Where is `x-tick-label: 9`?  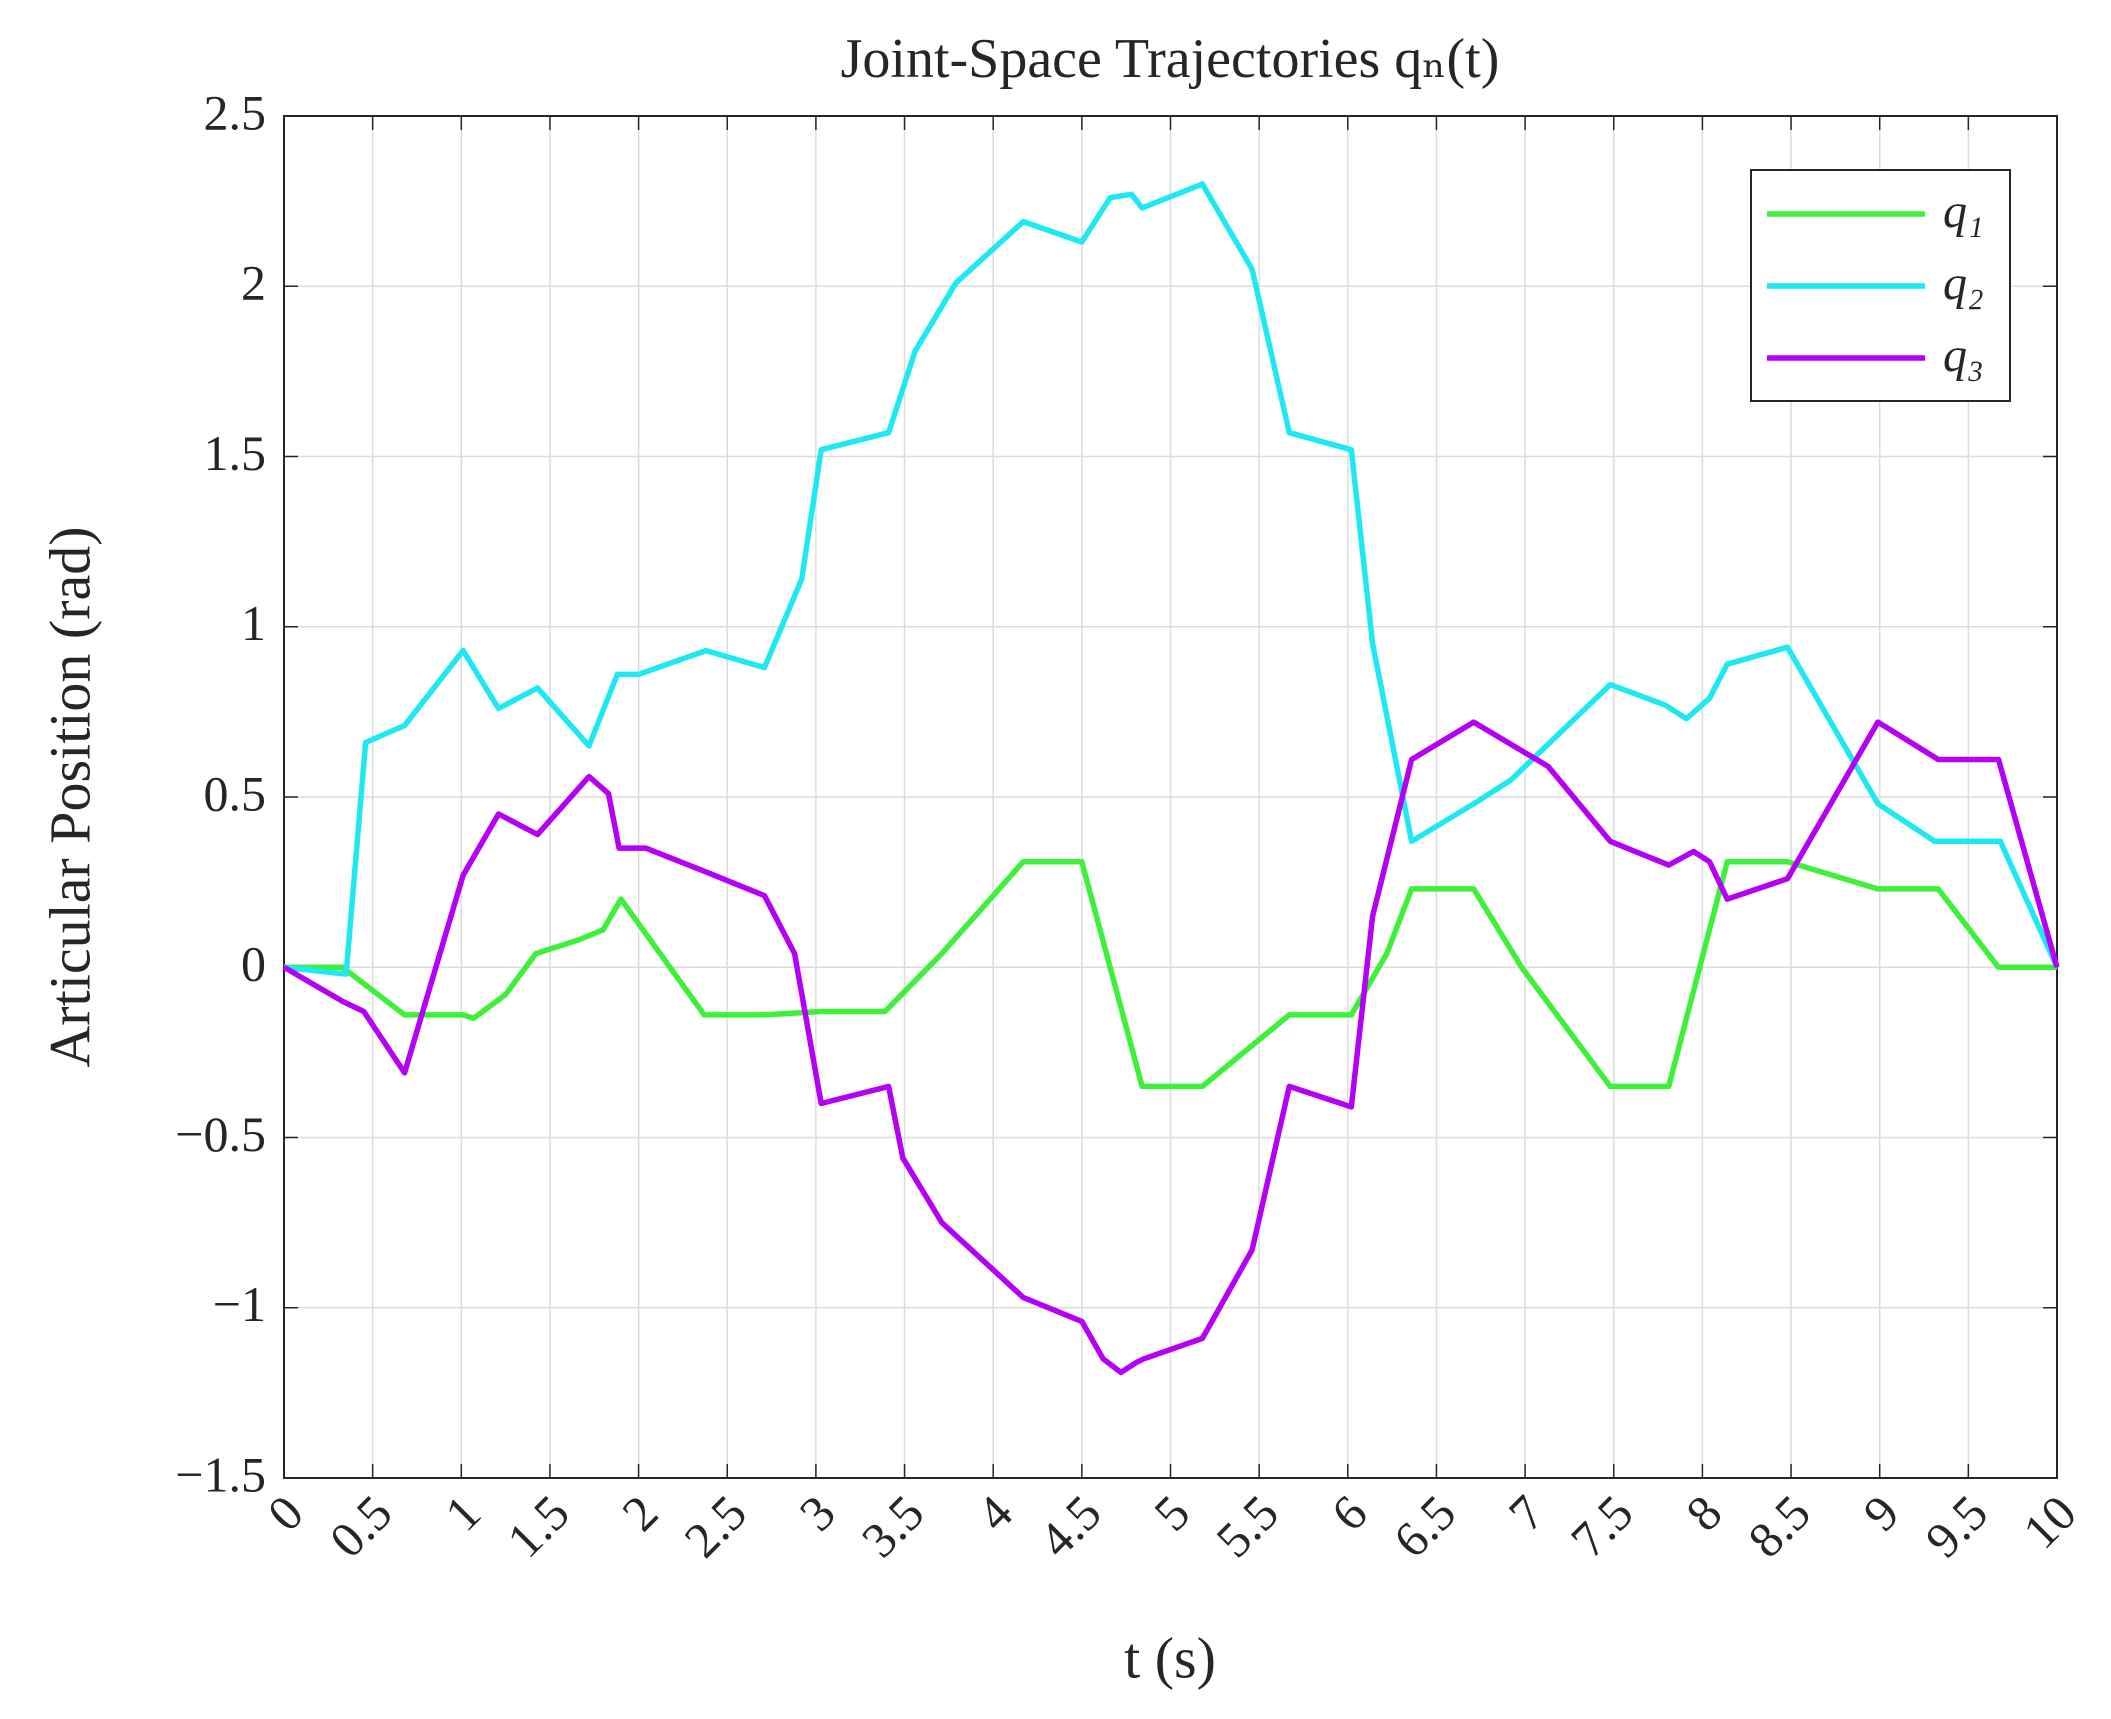
x-tick-label: 9 is located at coordinates (1880, 1512).